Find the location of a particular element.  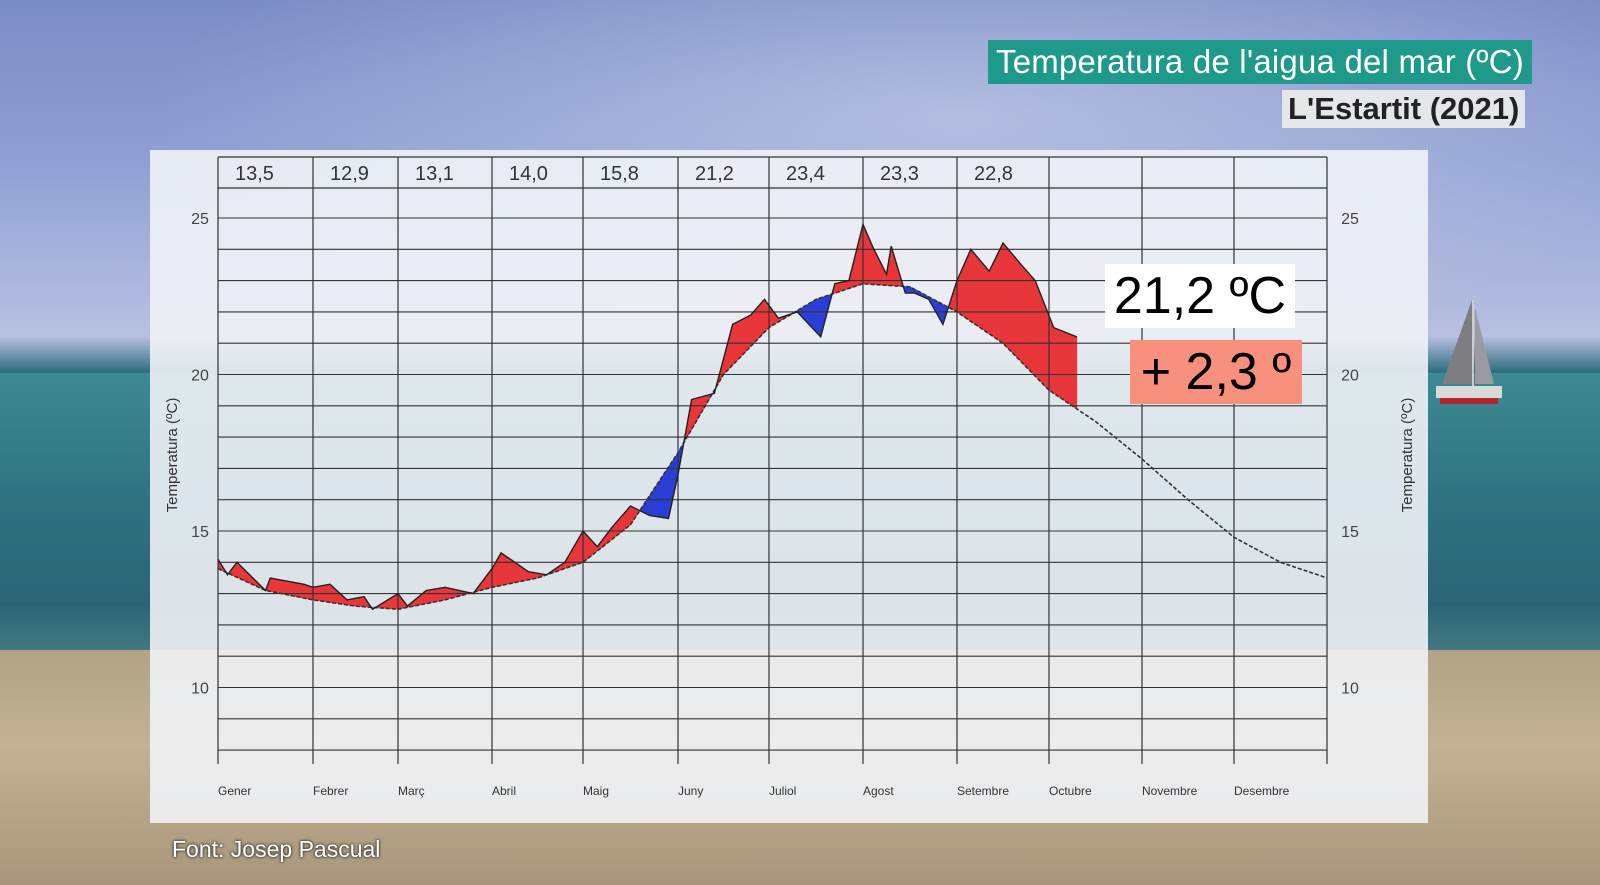

monthly-mean-label: 13,1 is located at coordinates (434, 174).